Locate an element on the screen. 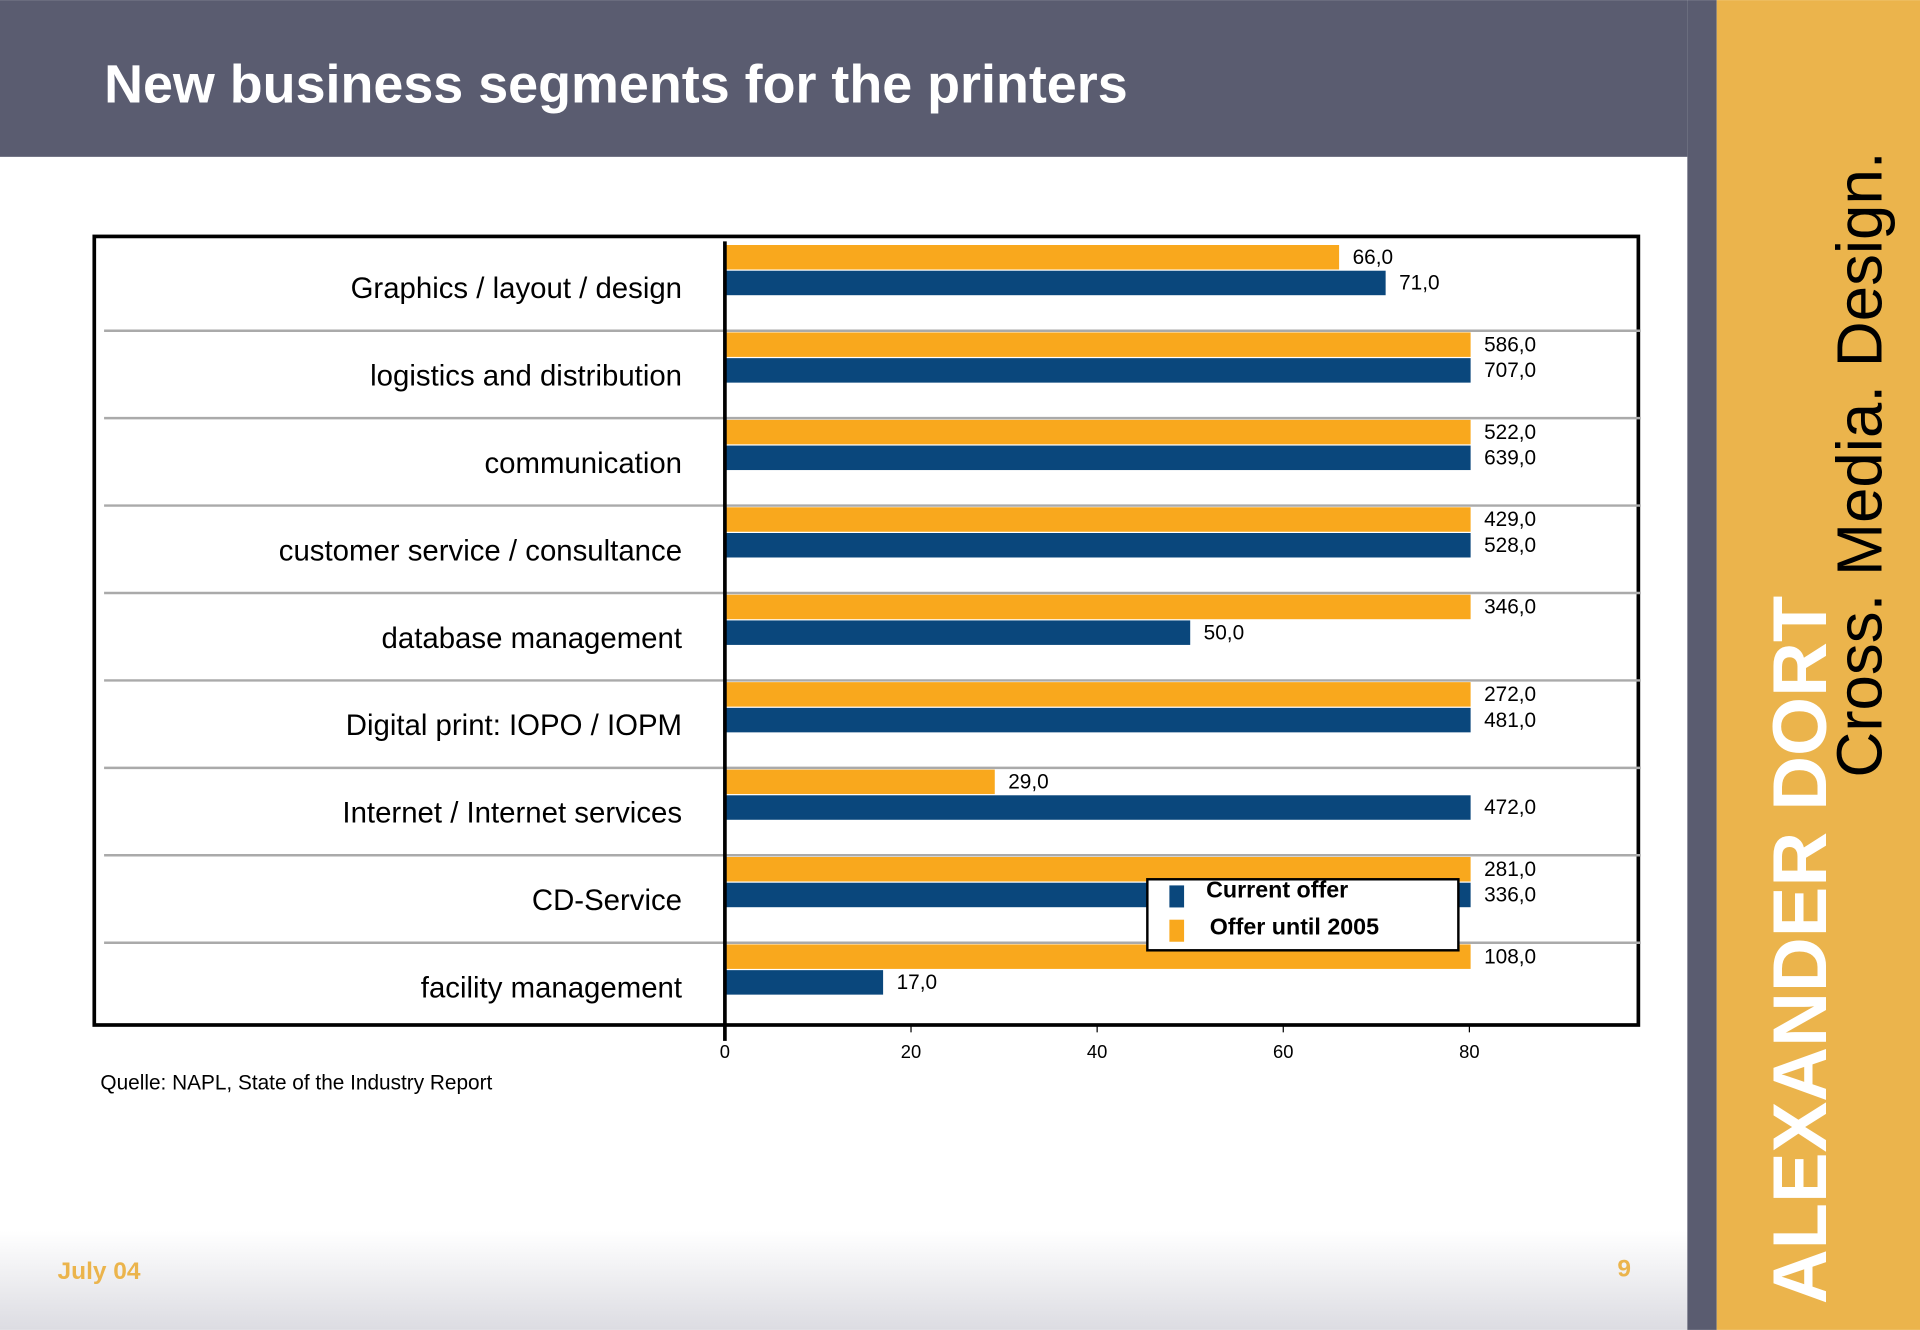  side-strip is located at coordinates (1702, 665).